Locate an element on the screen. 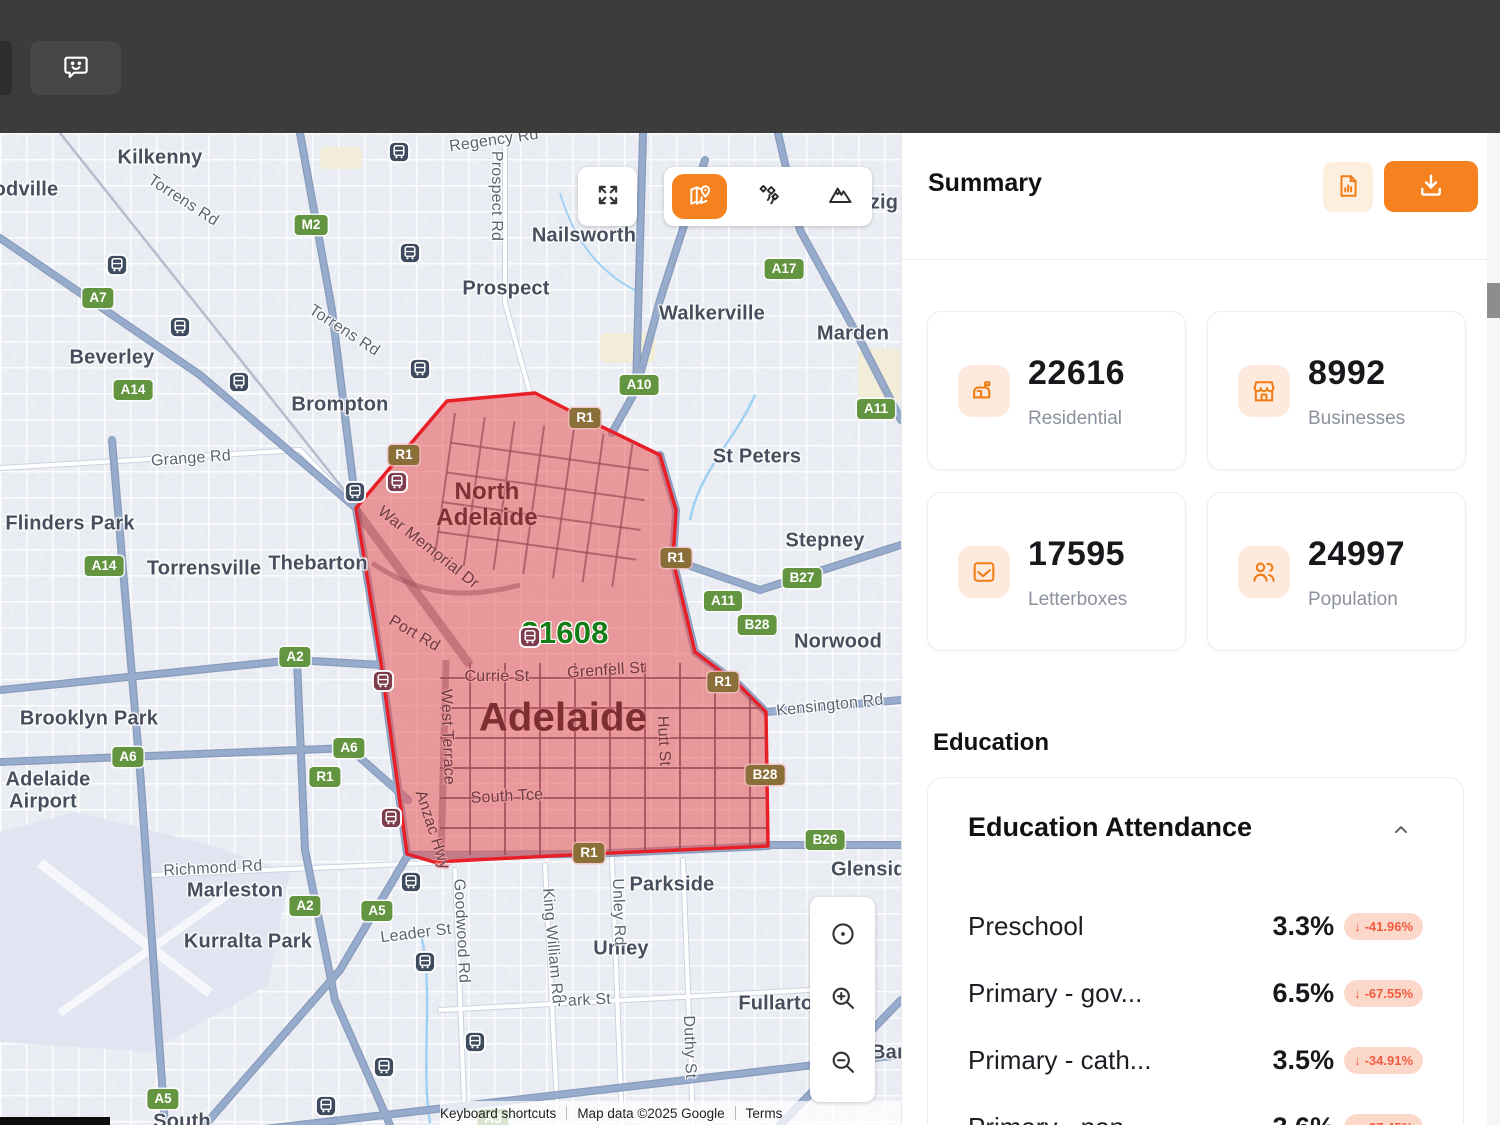 The height and width of the screenshot is (1125, 1500). change-badge: ↓ -34.91% is located at coordinates (1383, 1060).